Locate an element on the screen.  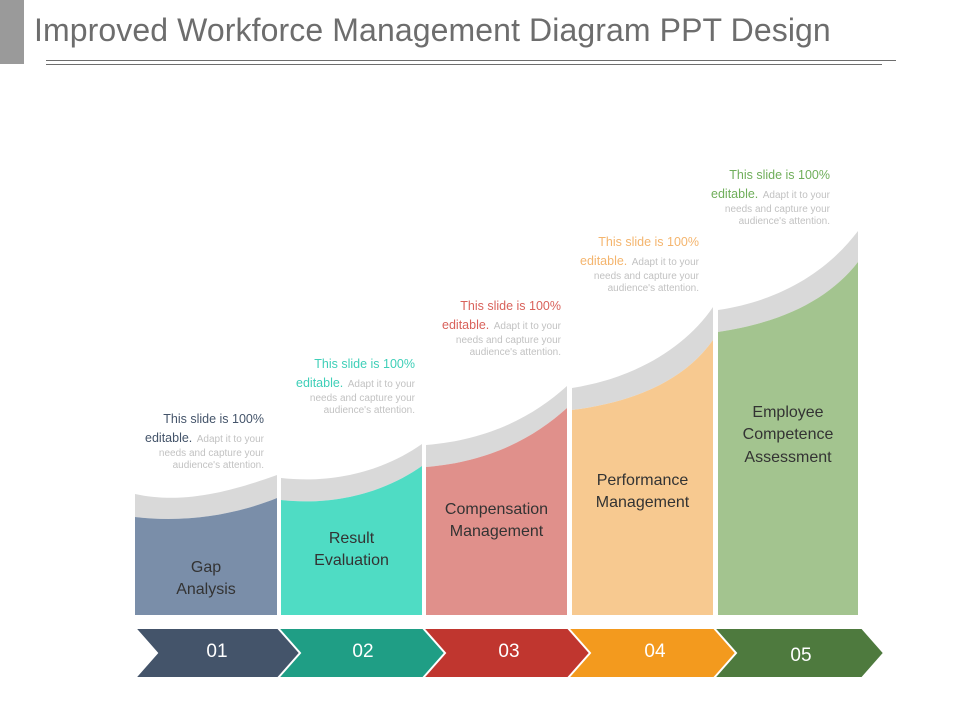
step-1-note-rest3: audience's attention. is located at coordinates (218, 465).